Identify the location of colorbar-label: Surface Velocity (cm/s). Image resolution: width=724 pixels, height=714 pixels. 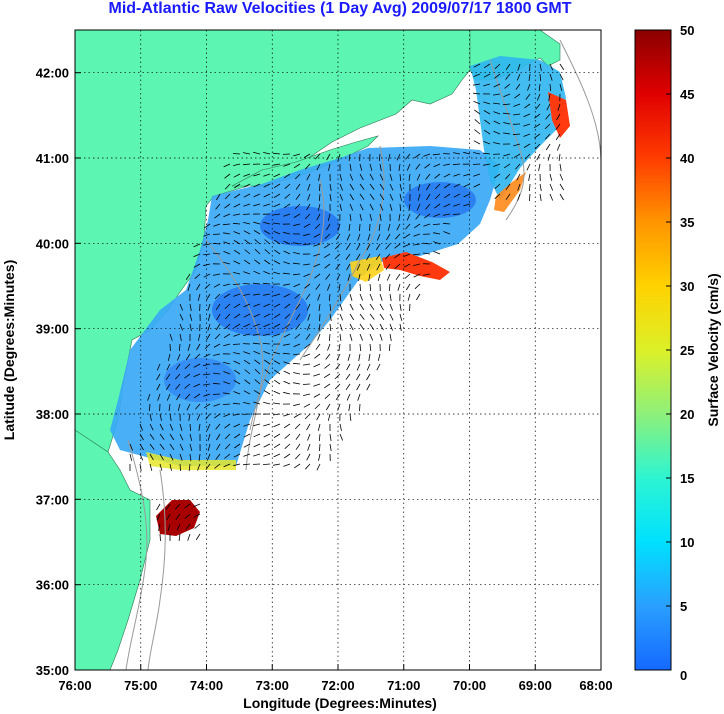
(713, 349).